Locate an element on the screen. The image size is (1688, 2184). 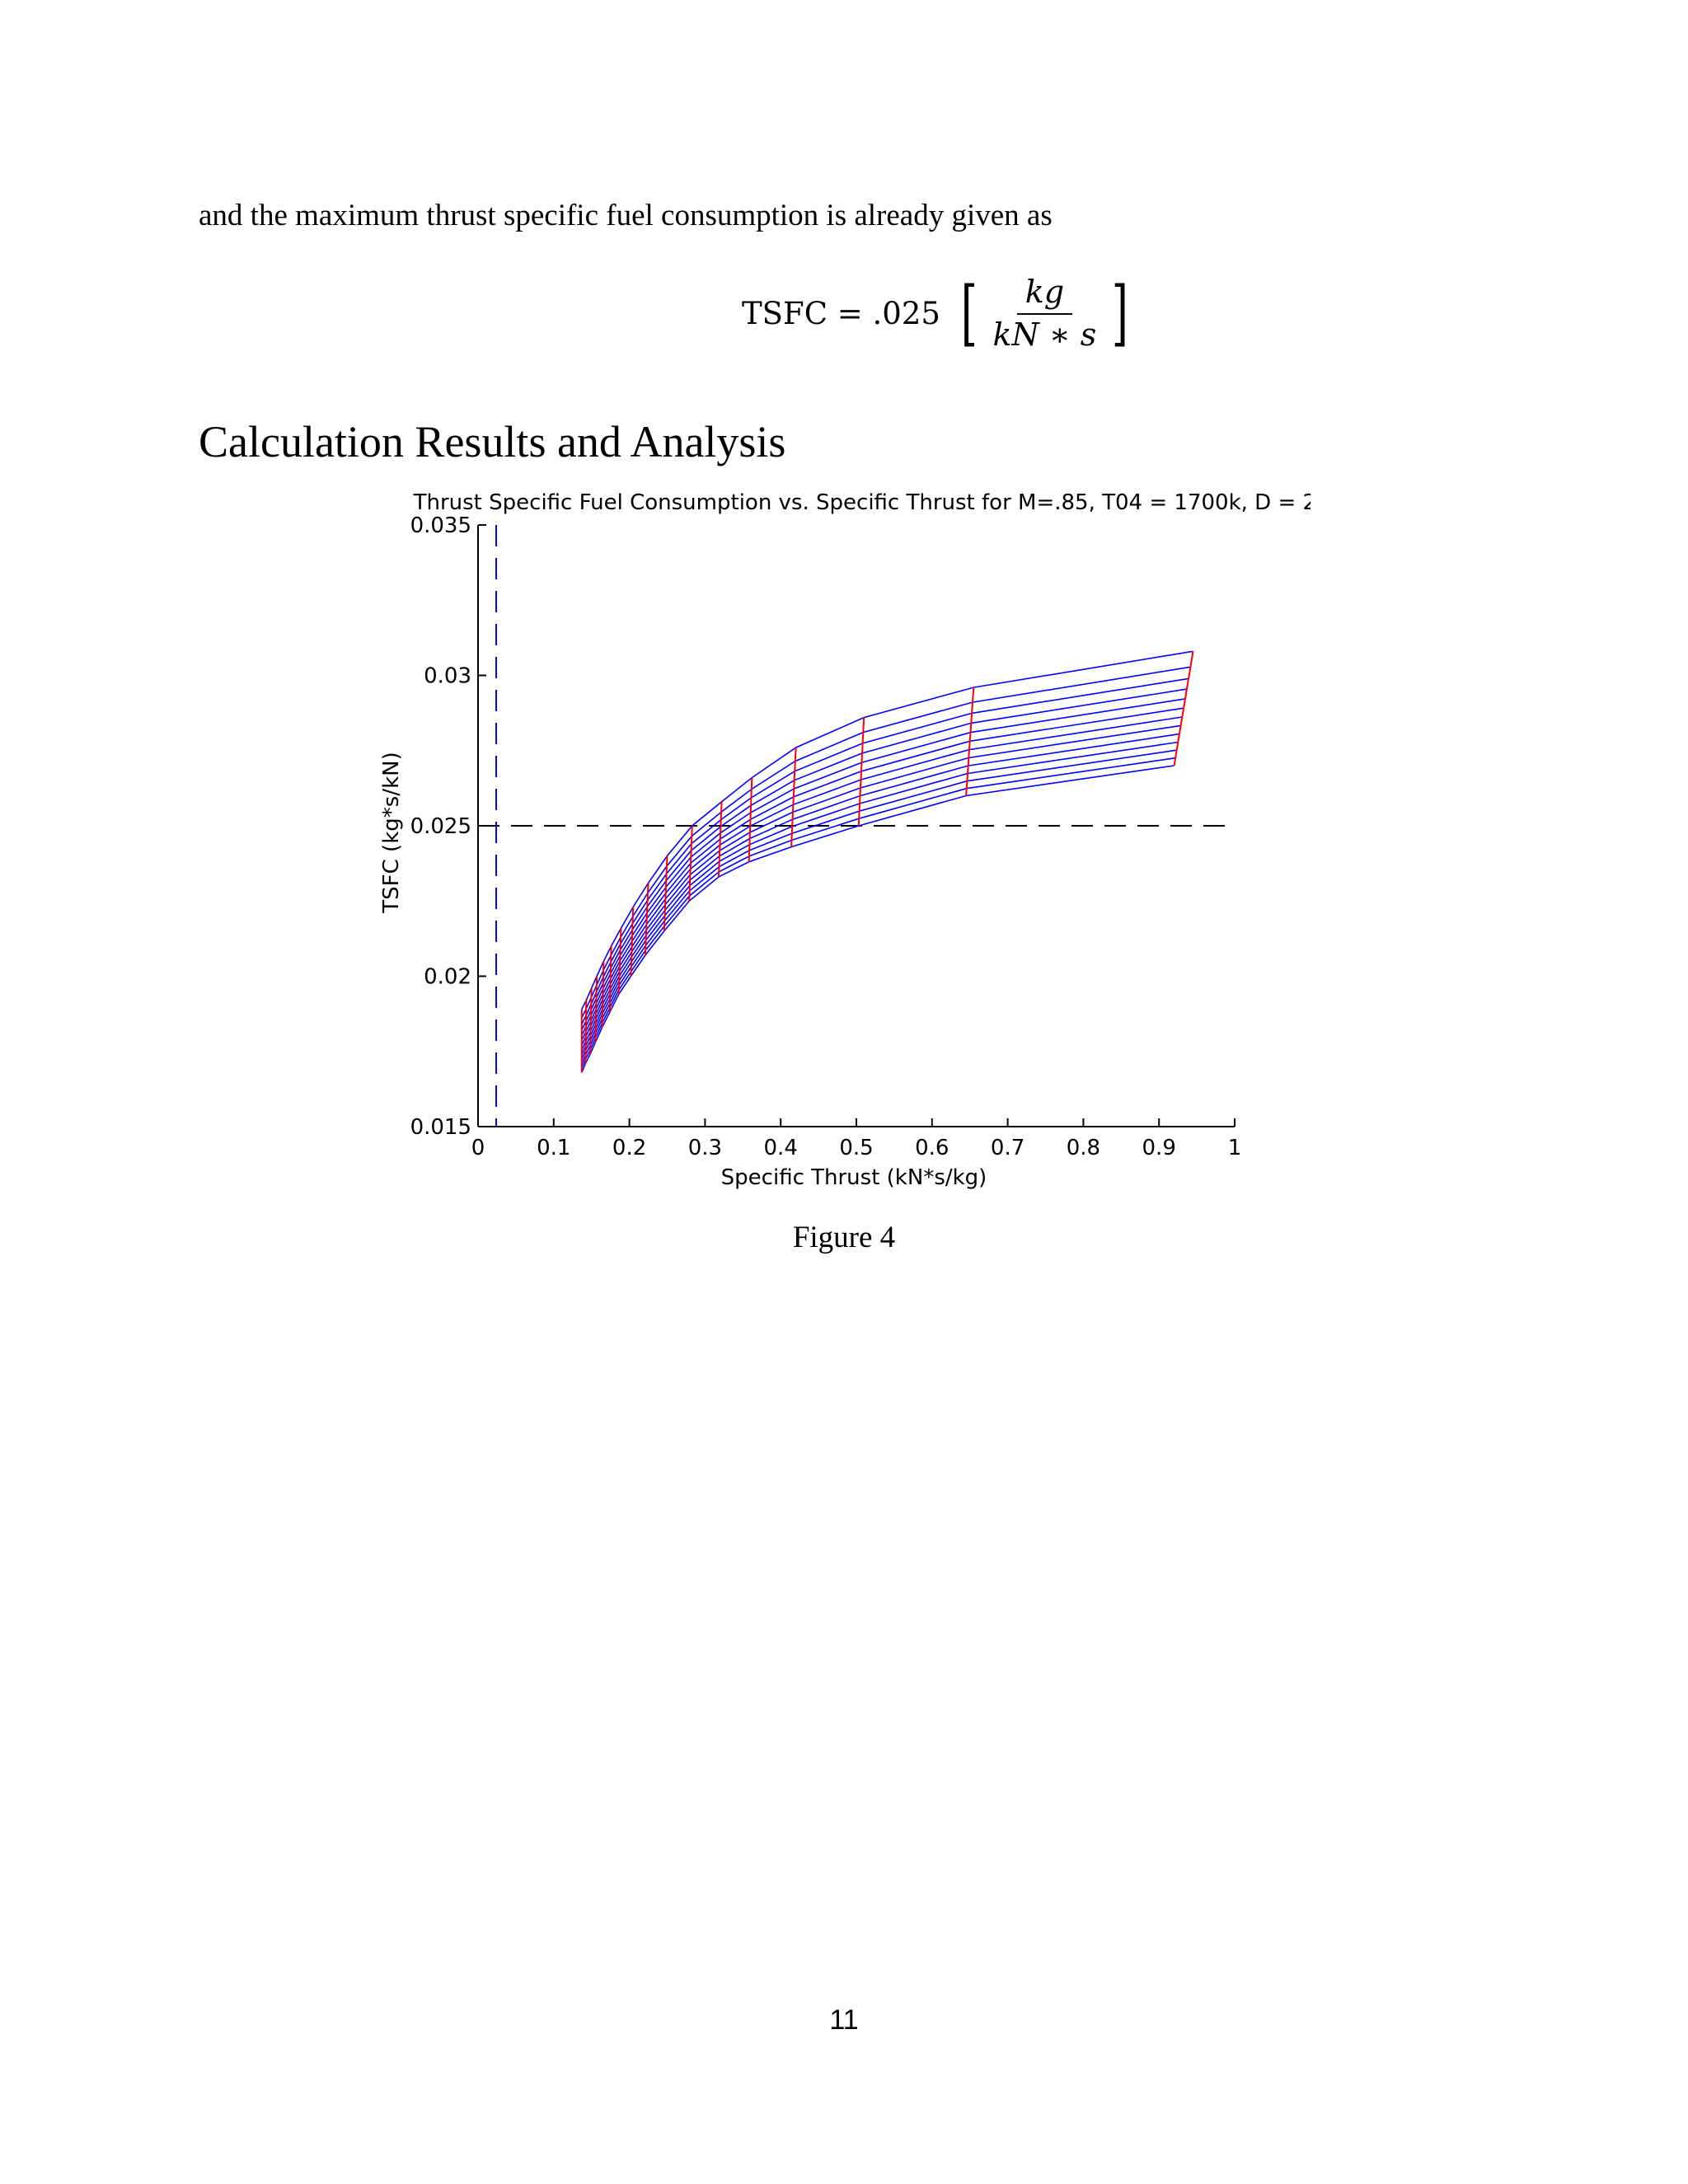
equation-numerator: kg is located at coordinates (1044, 294).